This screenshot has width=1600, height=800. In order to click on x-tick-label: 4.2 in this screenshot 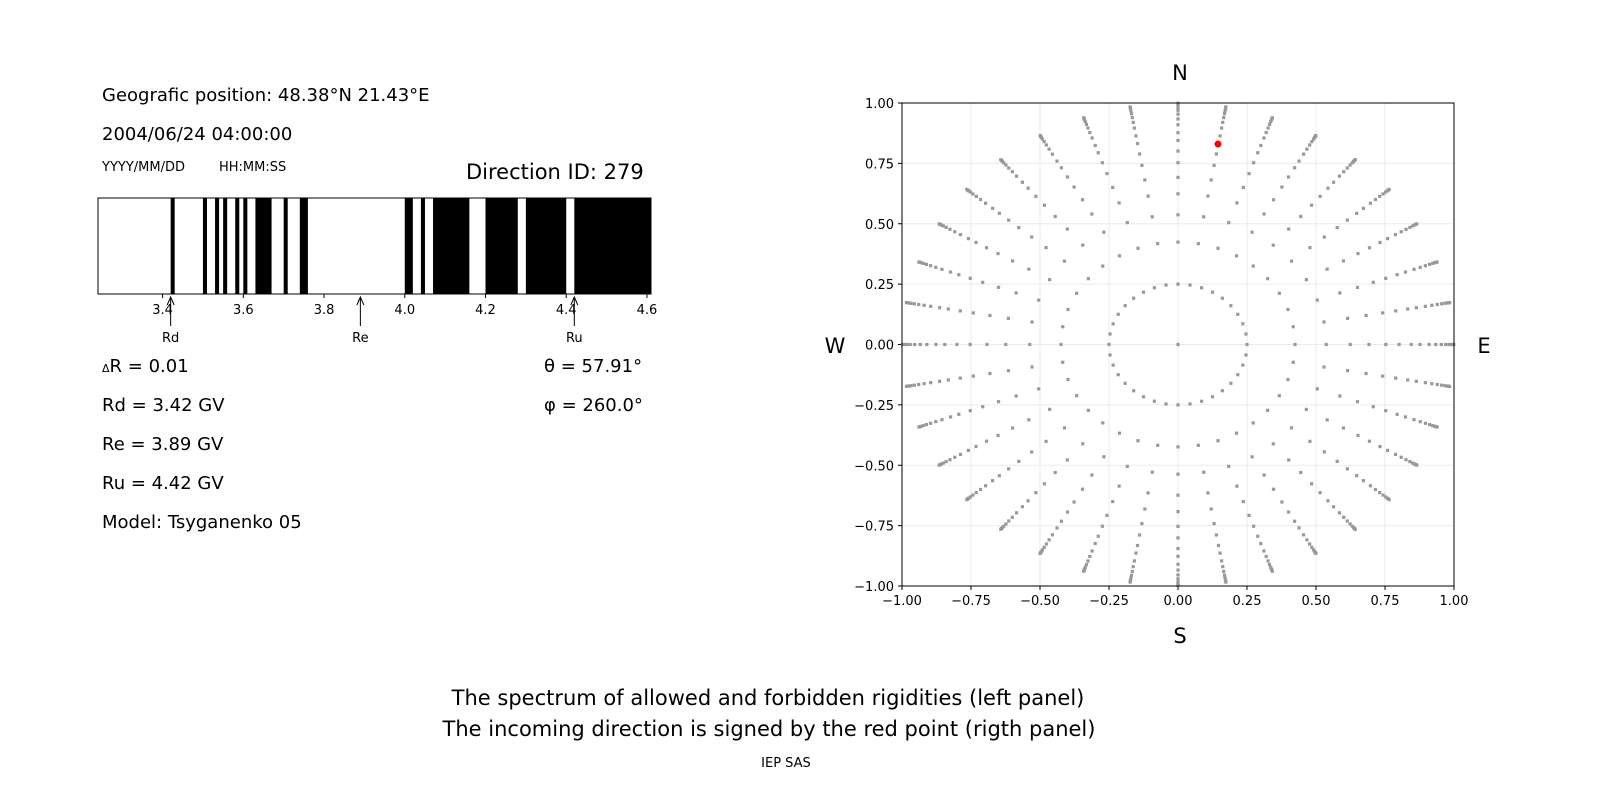, I will do `click(485, 310)`.